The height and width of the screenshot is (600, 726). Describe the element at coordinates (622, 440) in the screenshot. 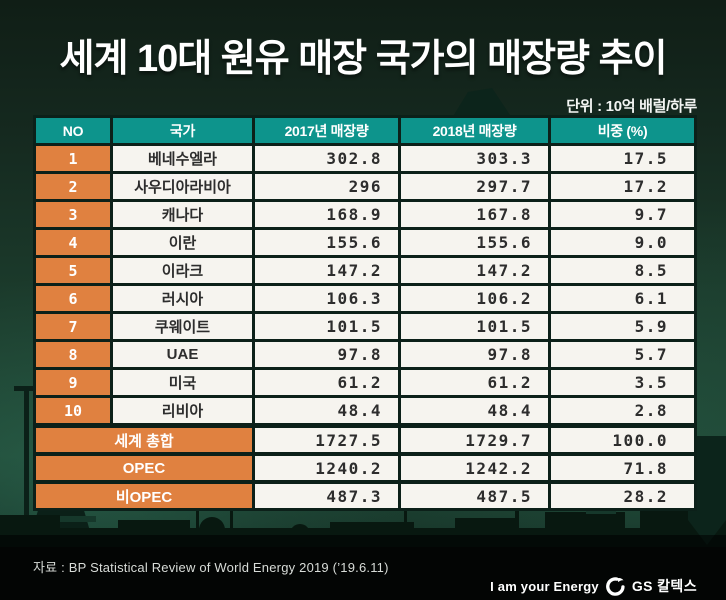

I see `summary-0-share: 100.0` at that location.